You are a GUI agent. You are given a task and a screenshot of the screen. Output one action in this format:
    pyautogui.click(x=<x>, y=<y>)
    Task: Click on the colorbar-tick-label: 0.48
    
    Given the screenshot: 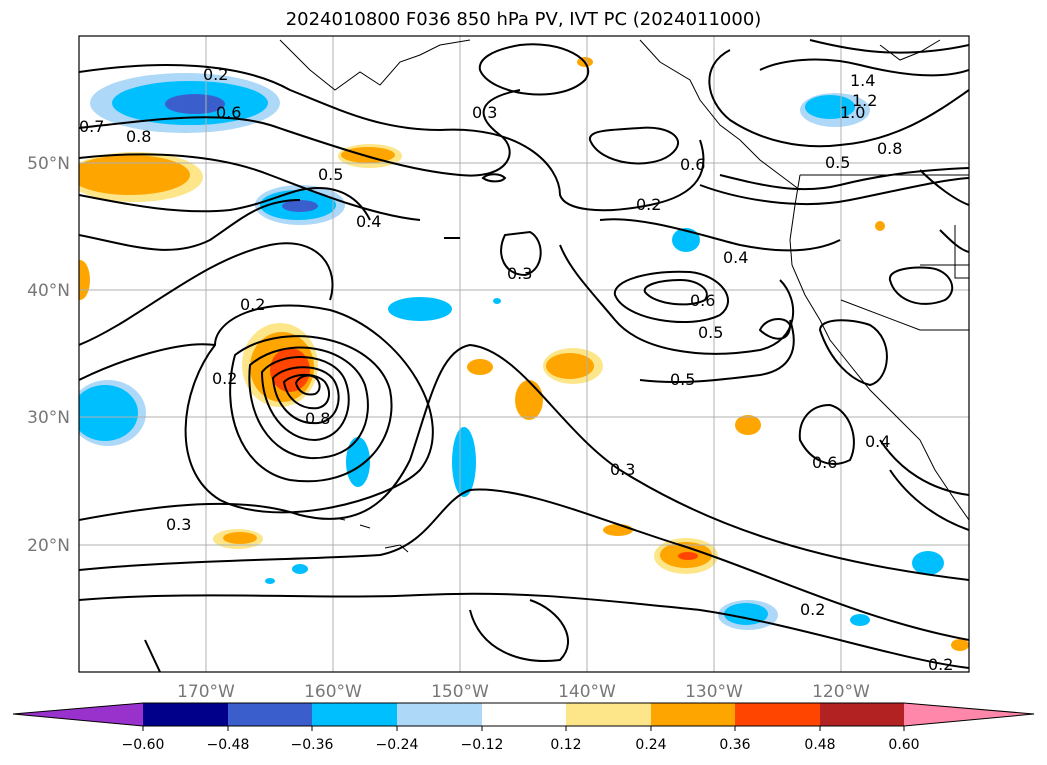 What is the action you would take?
    pyautogui.click(x=819, y=745)
    